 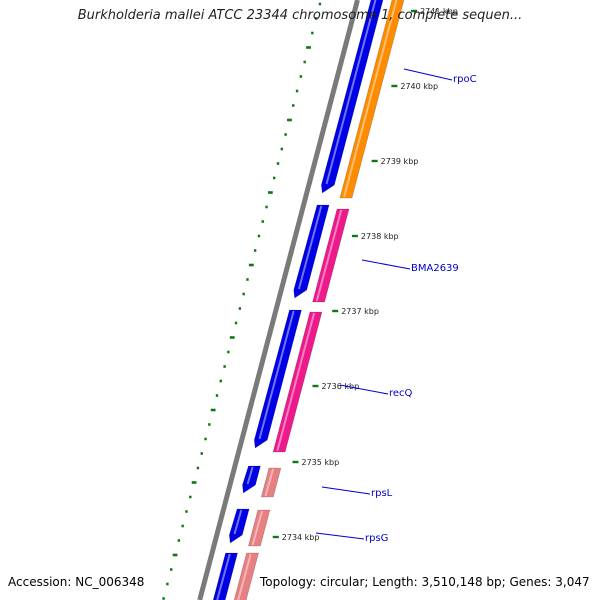 I want to click on kbp-tick-label: 2734 kbp, so click(x=301, y=537).